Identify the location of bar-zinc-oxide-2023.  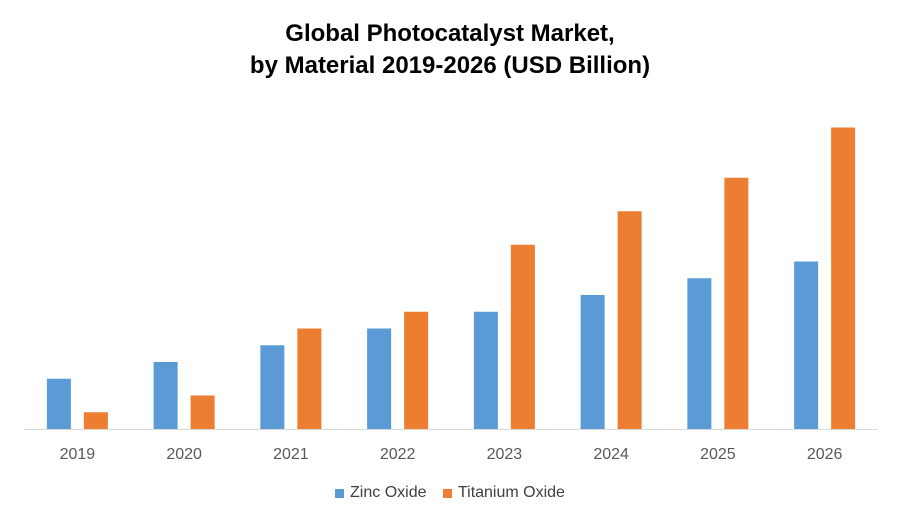
(485, 370).